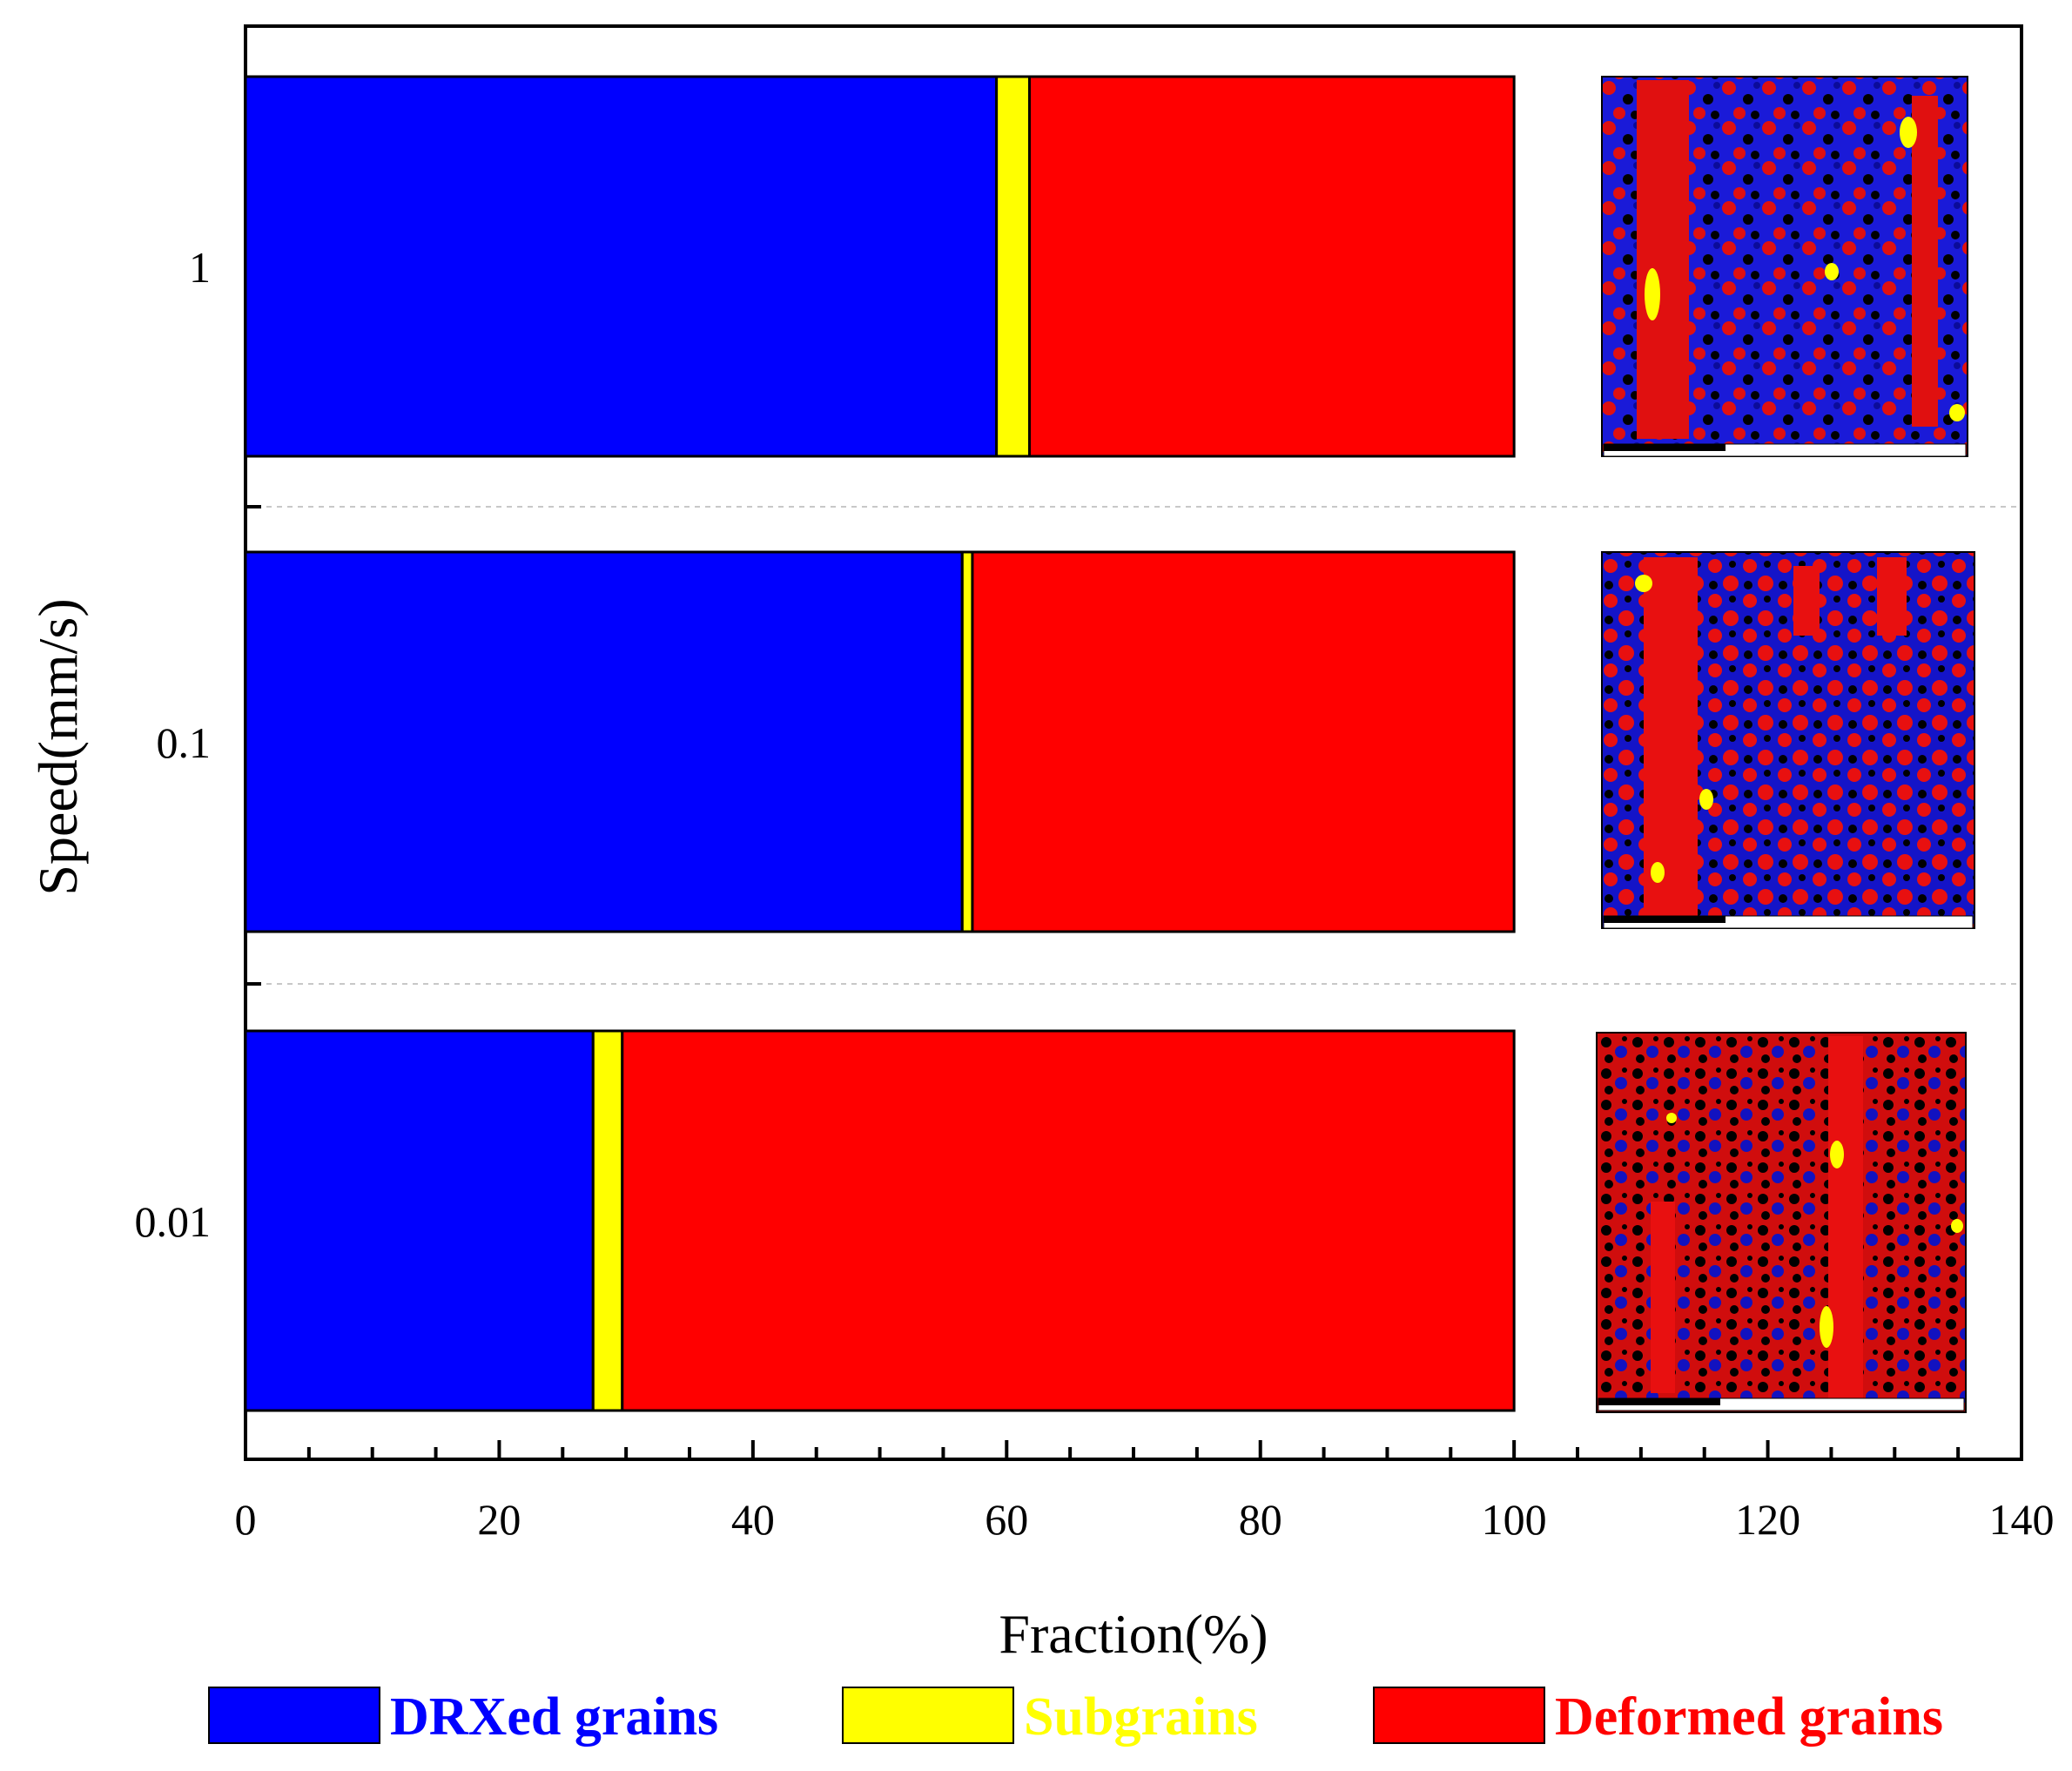 The image size is (2072, 1771). What do you see at coordinates (58, 746) in the screenshot?
I see `y-axis-title: Speed(mm/s)` at bounding box center [58, 746].